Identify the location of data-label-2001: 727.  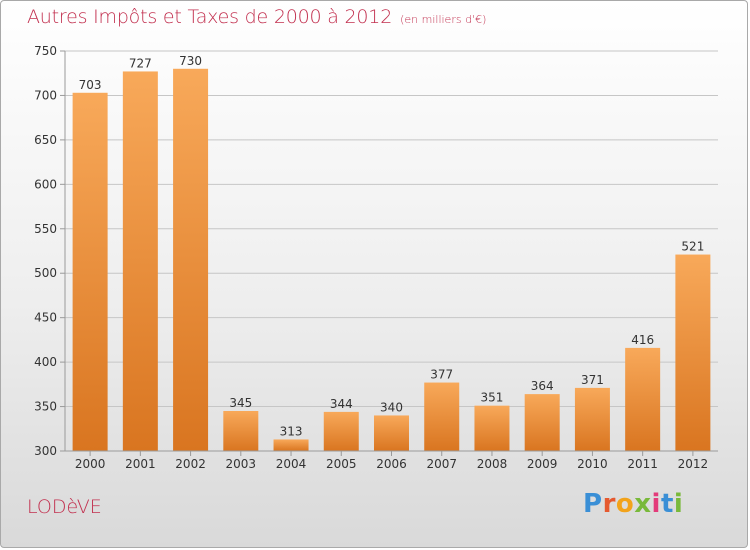
(140, 63).